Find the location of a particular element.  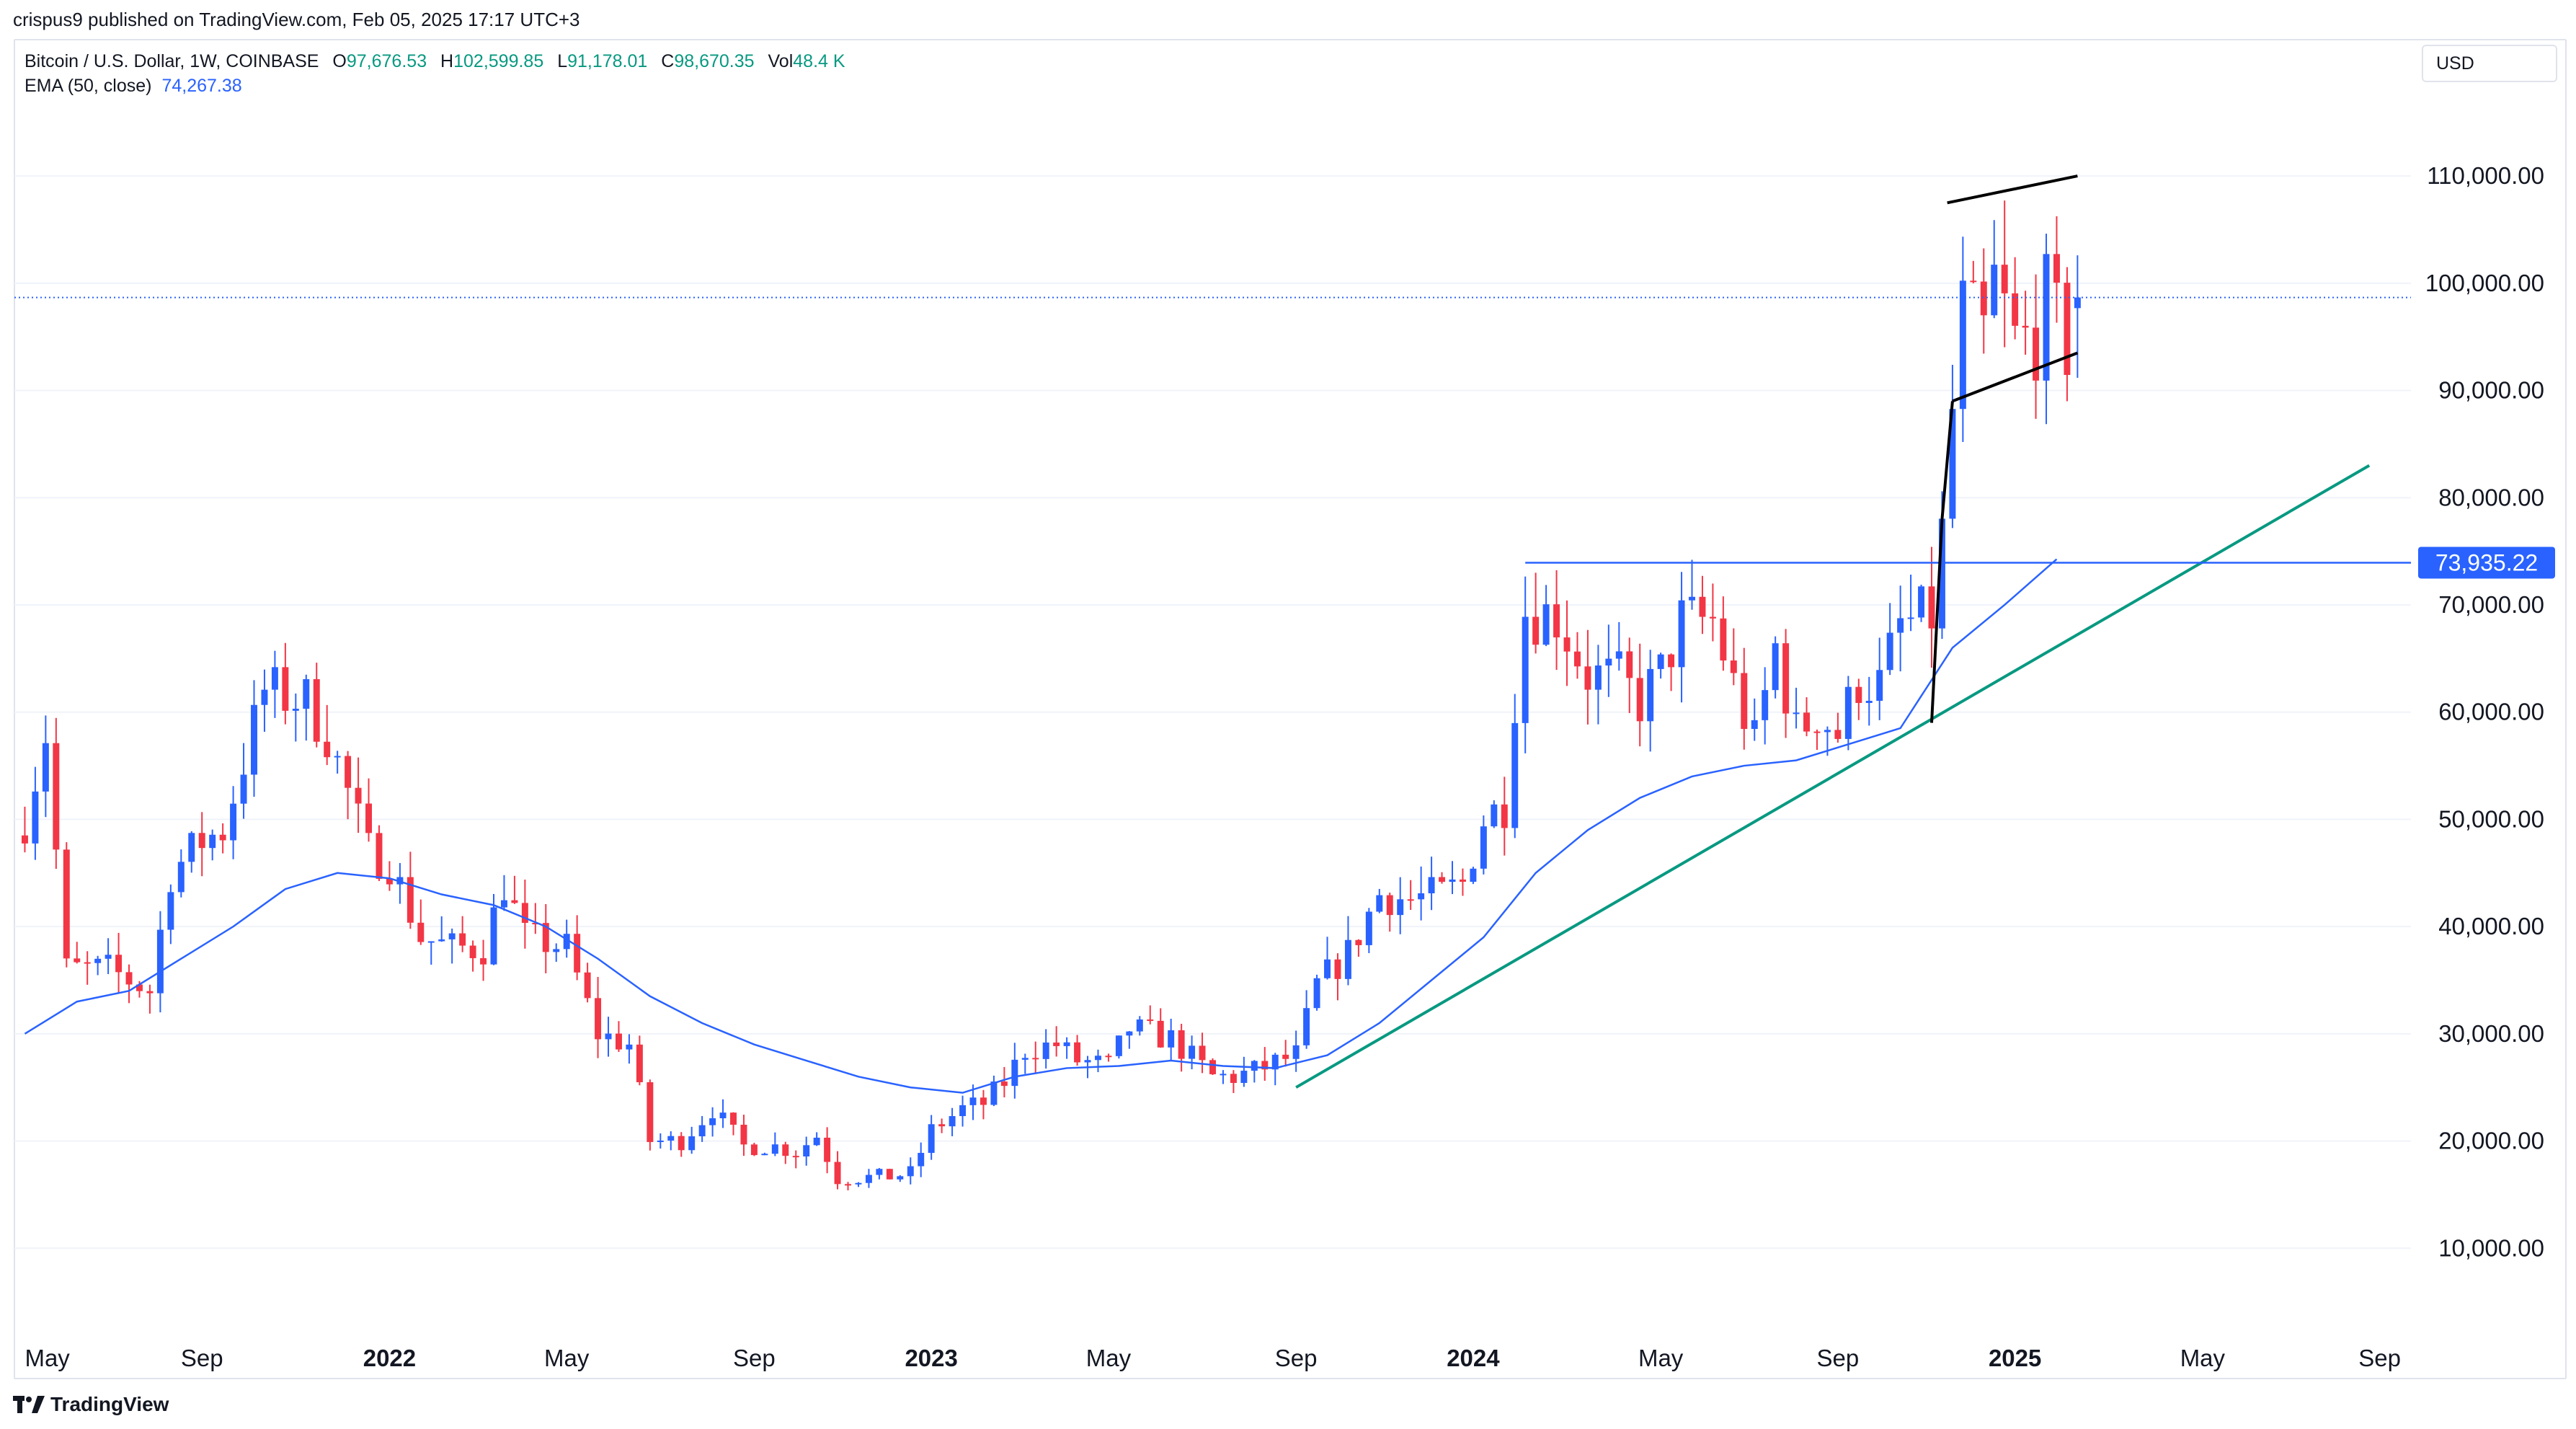

symbol-label: Bitcoin / U.S. Dollar, 1W, COINBASE is located at coordinates (172, 61).